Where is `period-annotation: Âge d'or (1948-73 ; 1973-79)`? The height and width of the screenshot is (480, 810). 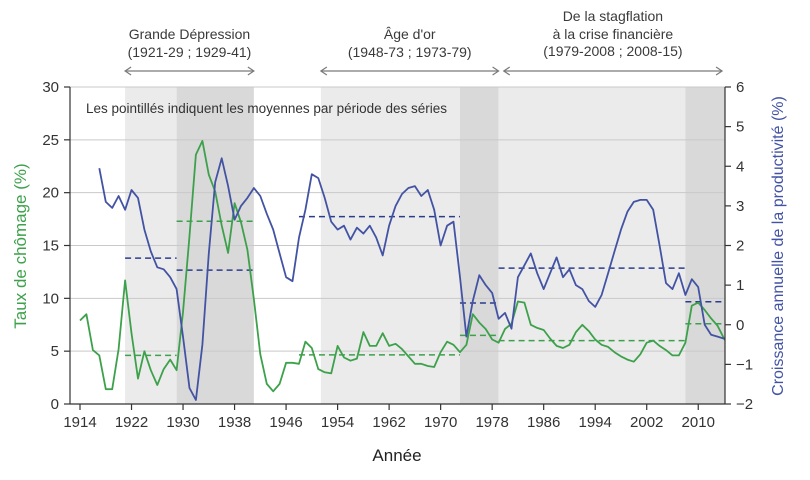 period-annotation: Âge d'or (1948-73 ; 1973-79) is located at coordinates (410, 43).